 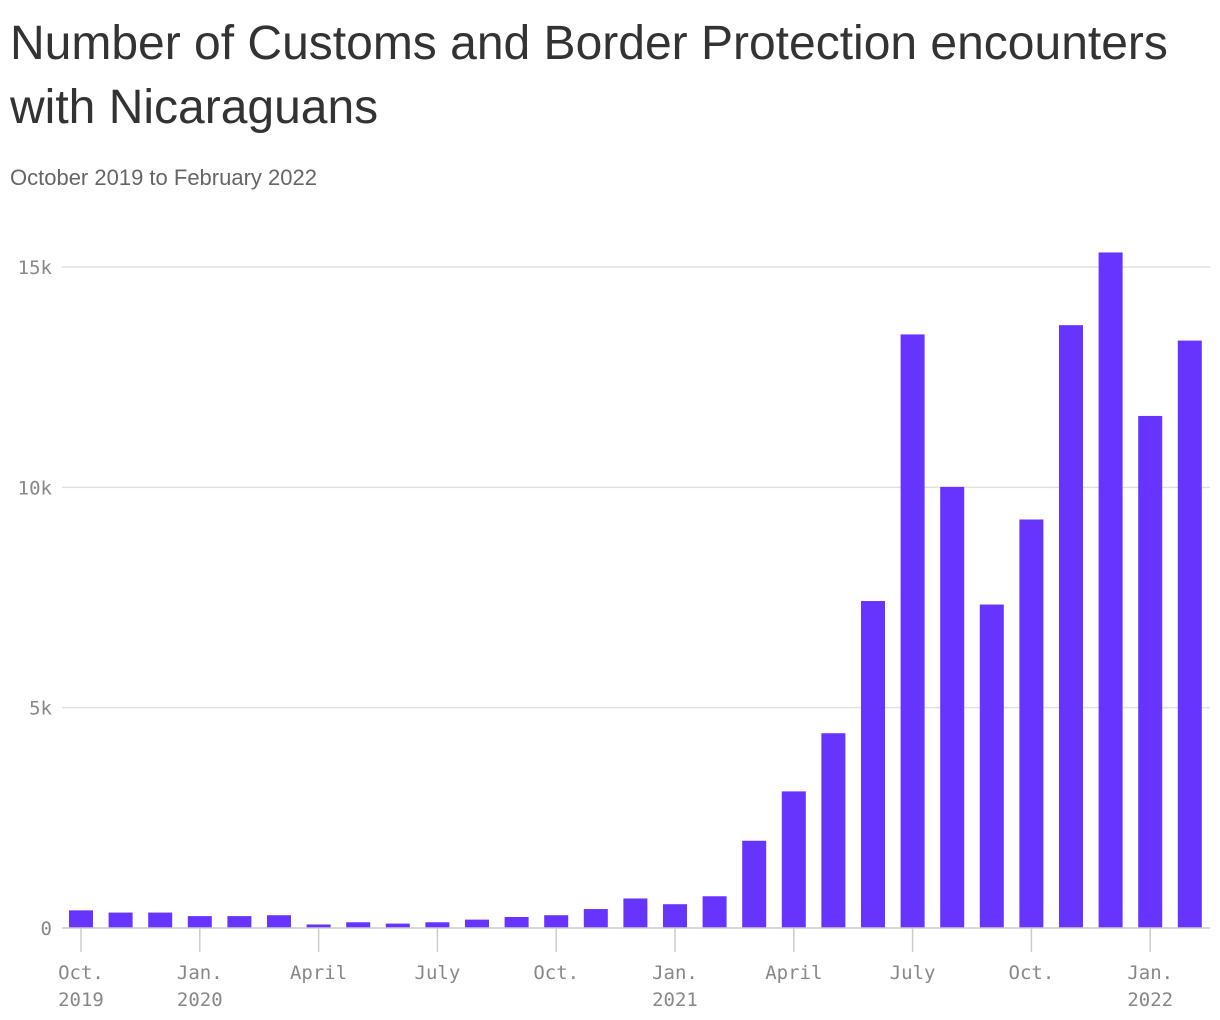 What do you see at coordinates (200, 1000) in the screenshot?
I see `x-tick-year-label: 2020` at bounding box center [200, 1000].